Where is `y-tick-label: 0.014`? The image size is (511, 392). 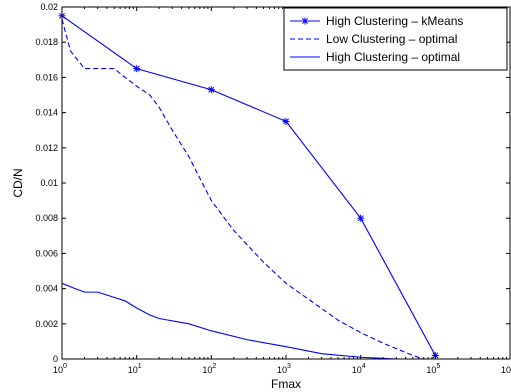
y-tick-label: 0.014 is located at coordinates (46, 113).